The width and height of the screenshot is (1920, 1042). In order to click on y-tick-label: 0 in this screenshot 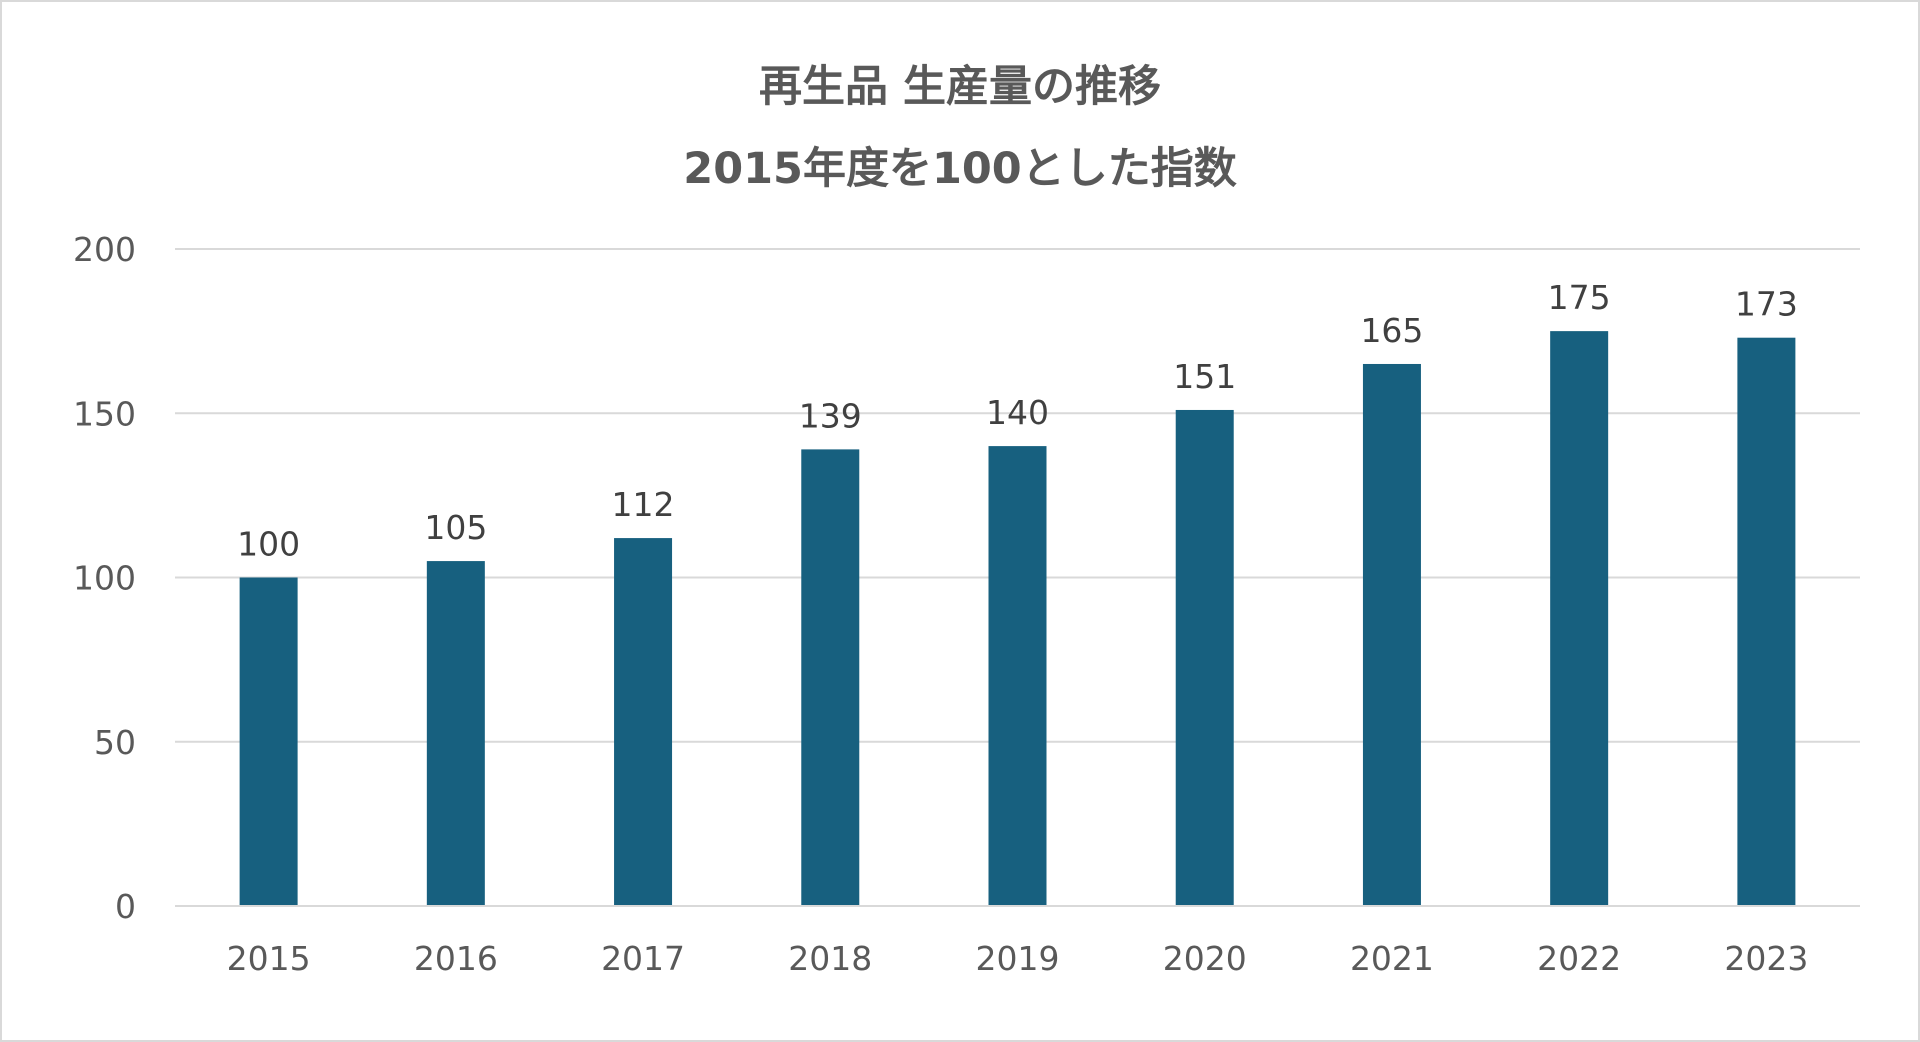, I will do `click(125, 906)`.